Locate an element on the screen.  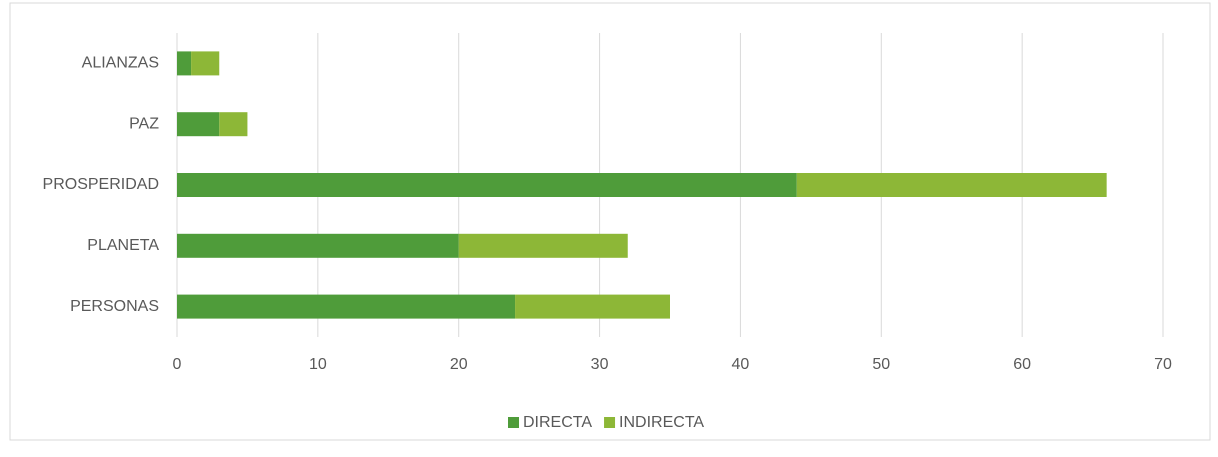
y-tick-label: PERSONAS is located at coordinates (114, 306).